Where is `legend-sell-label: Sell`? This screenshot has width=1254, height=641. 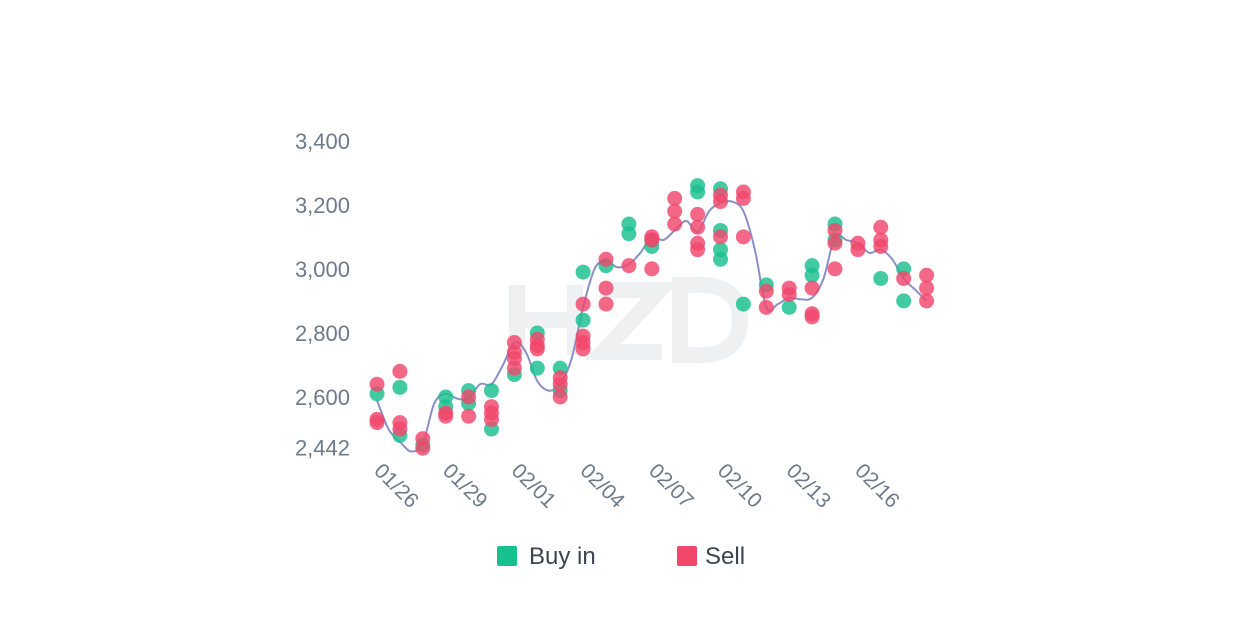 legend-sell-label: Sell is located at coordinates (725, 556).